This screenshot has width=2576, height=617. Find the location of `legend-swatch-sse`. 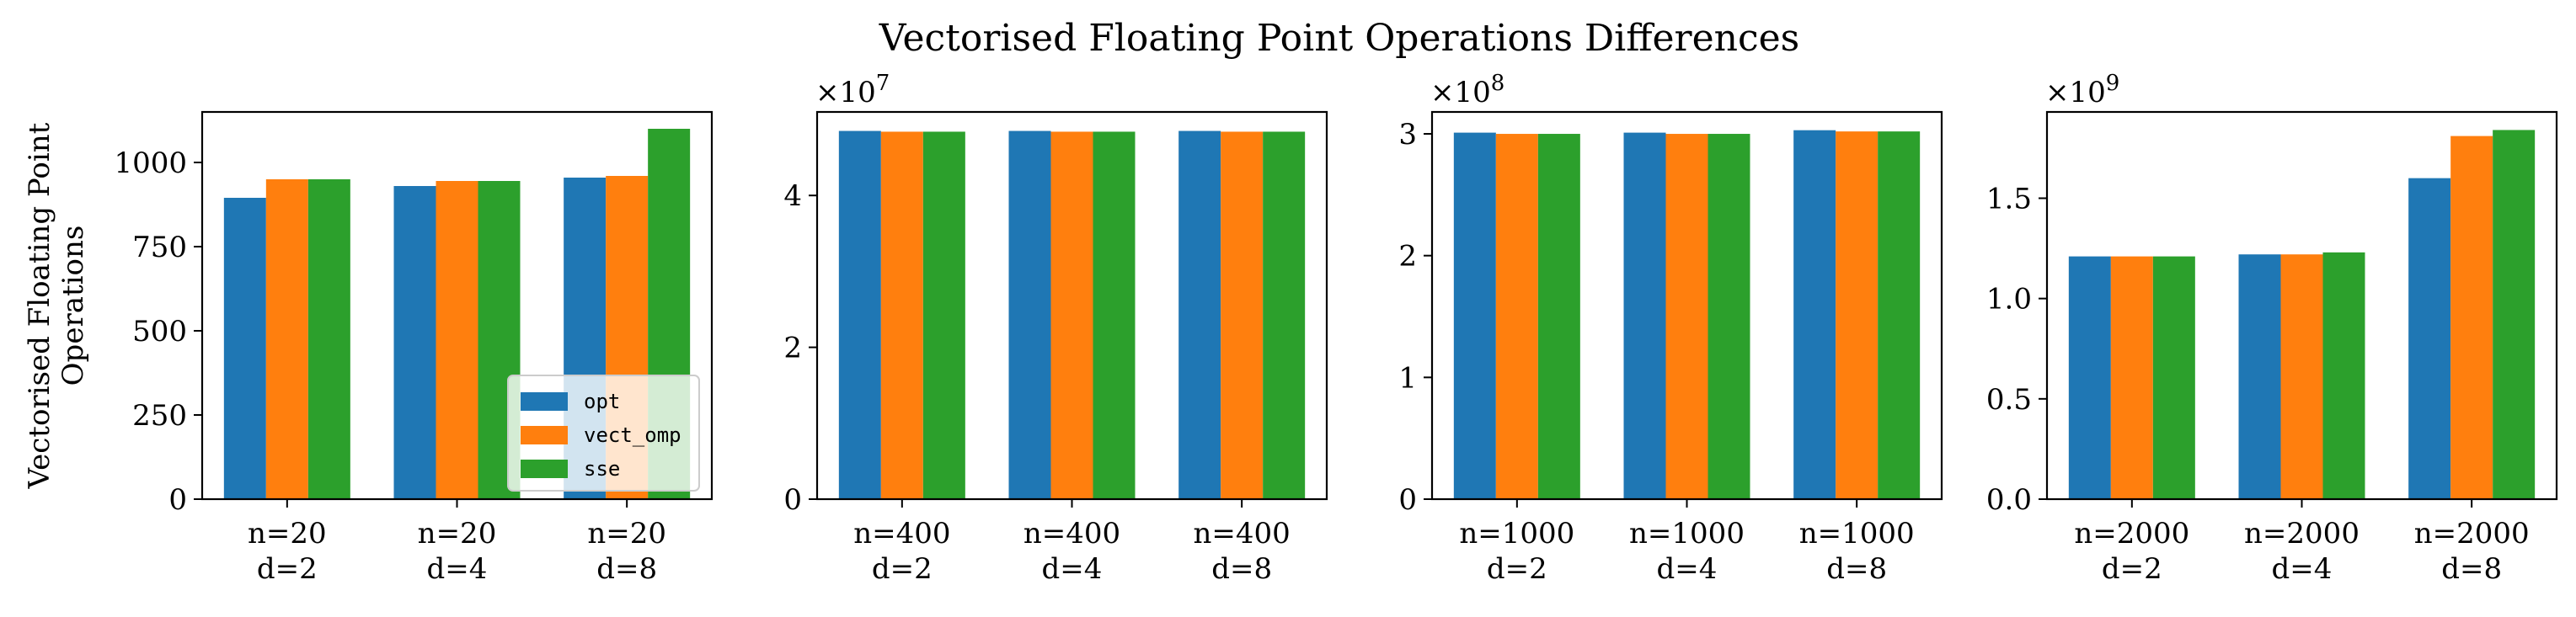

legend-swatch-sse is located at coordinates (544, 469).